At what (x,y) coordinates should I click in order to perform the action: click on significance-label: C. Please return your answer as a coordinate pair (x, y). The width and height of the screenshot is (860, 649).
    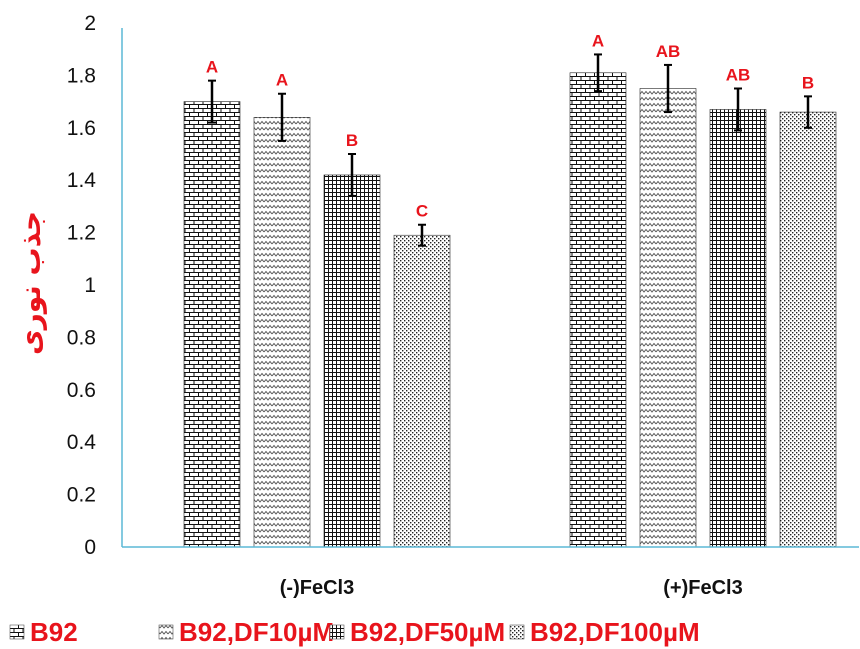
    Looking at the image, I should click on (422, 211).